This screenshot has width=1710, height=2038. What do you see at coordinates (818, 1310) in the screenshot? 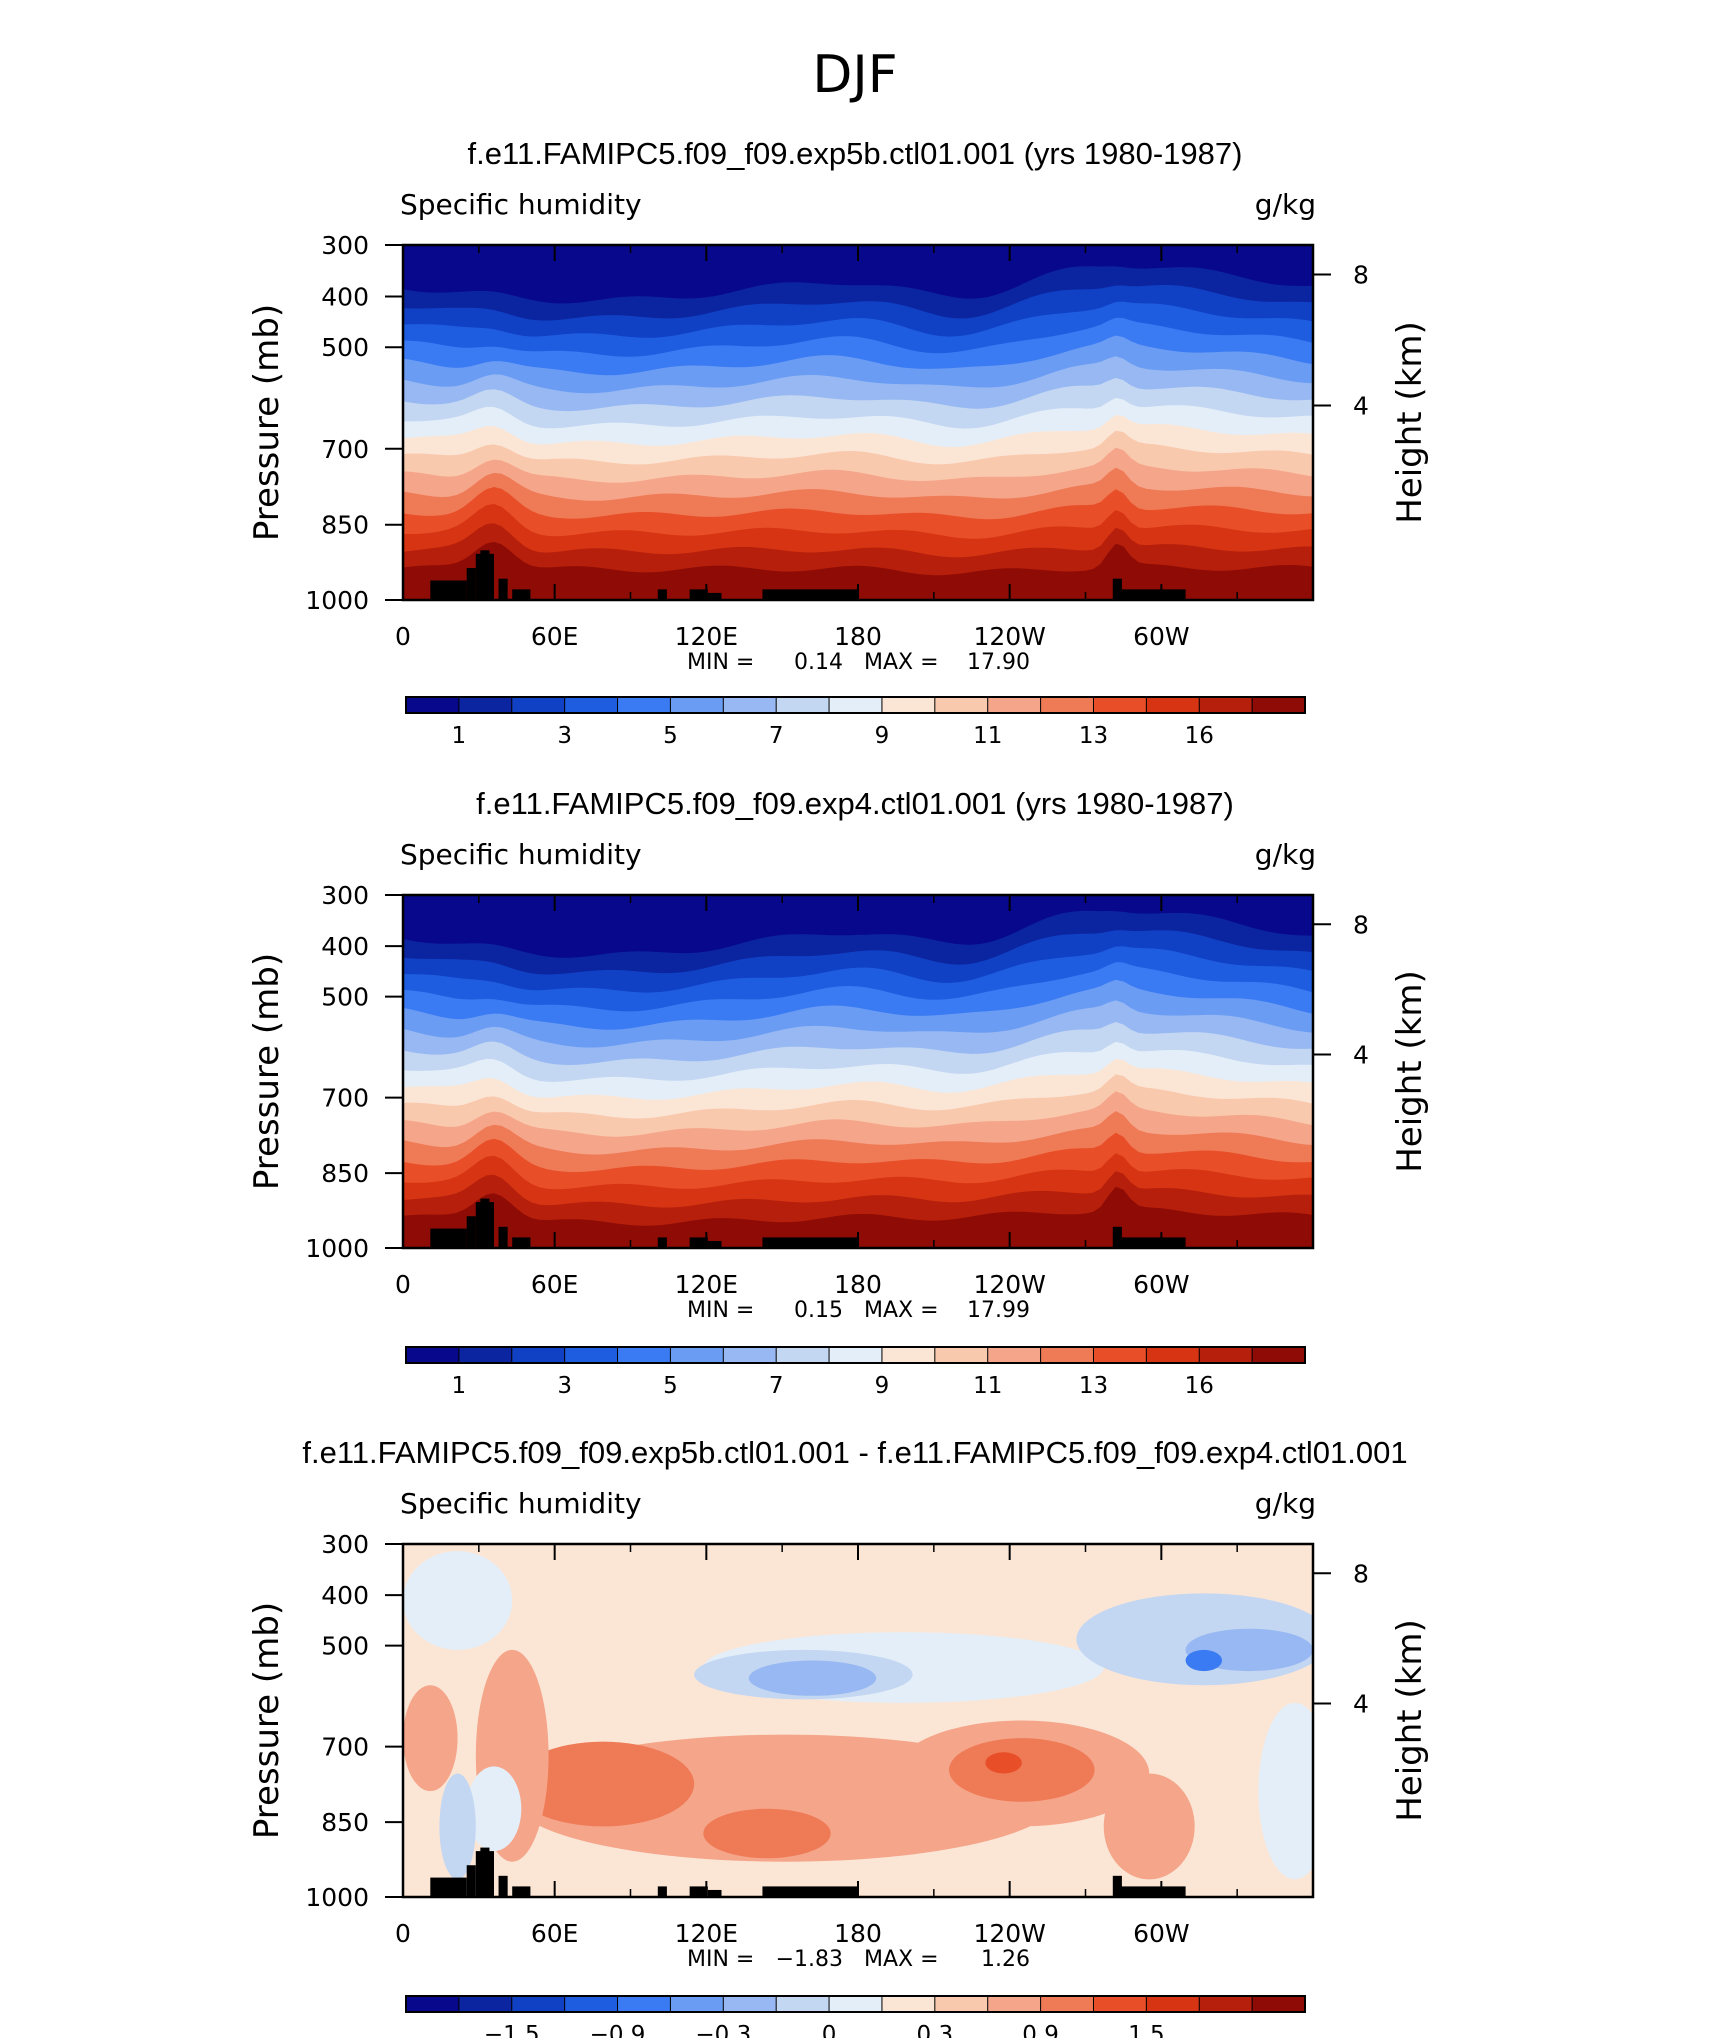
I see `min-value: 0.15` at bounding box center [818, 1310].